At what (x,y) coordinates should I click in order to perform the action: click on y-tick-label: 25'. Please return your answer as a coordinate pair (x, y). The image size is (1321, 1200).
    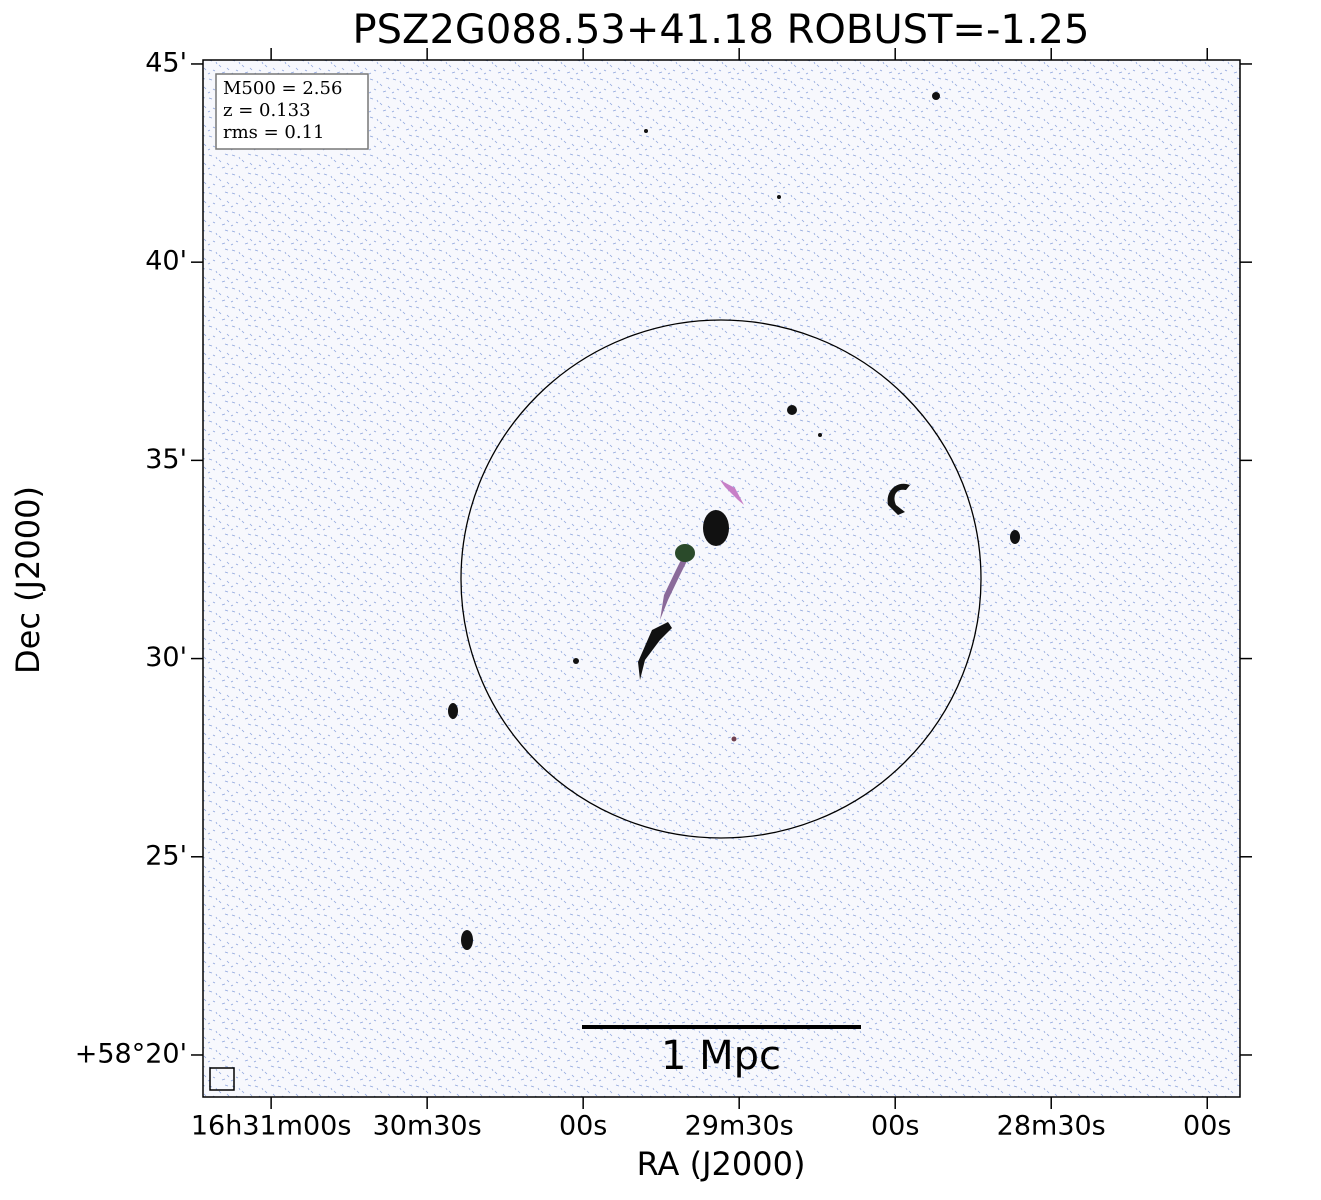
    Looking at the image, I should click on (166, 855).